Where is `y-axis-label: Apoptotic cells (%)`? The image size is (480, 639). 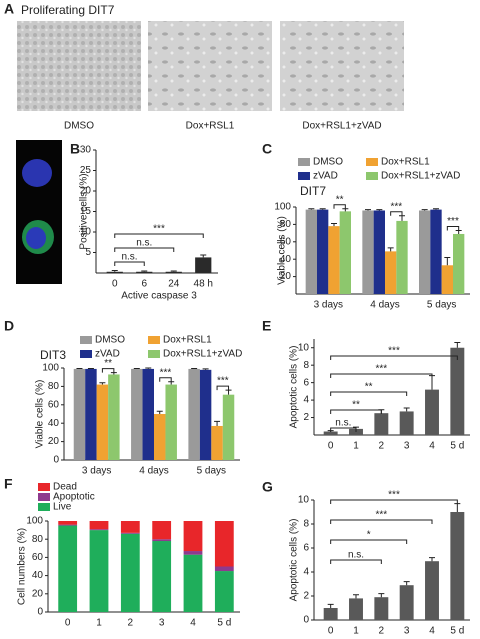 y-axis-label: Apoptotic cells (%) is located at coordinates (294, 560).